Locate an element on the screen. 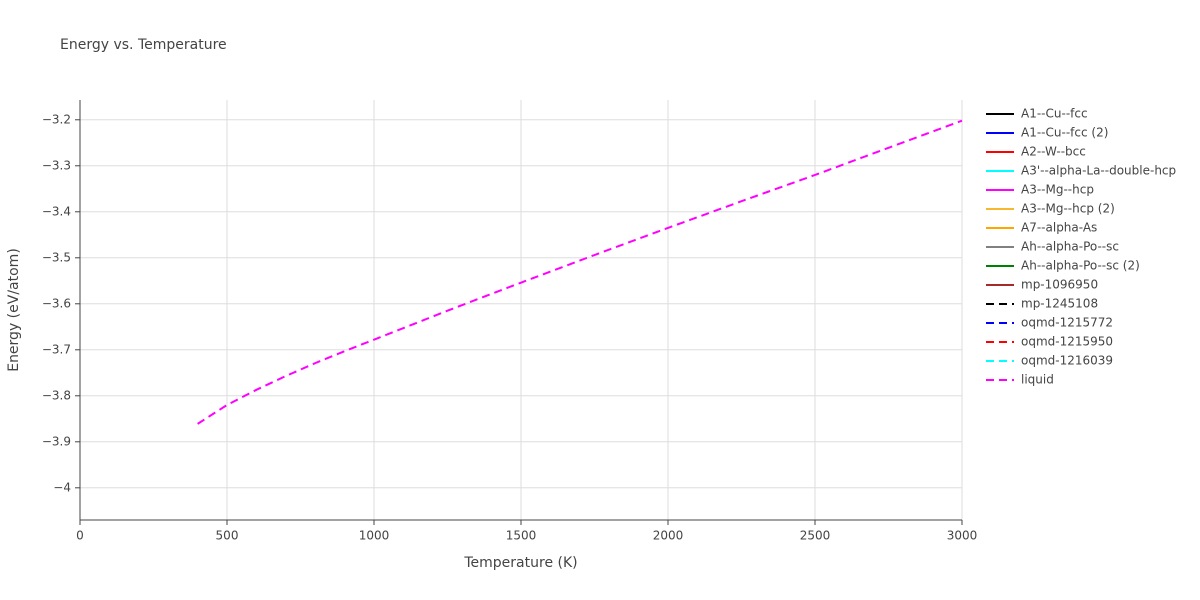  y-tick-label: −3.7 is located at coordinates (56, 349).